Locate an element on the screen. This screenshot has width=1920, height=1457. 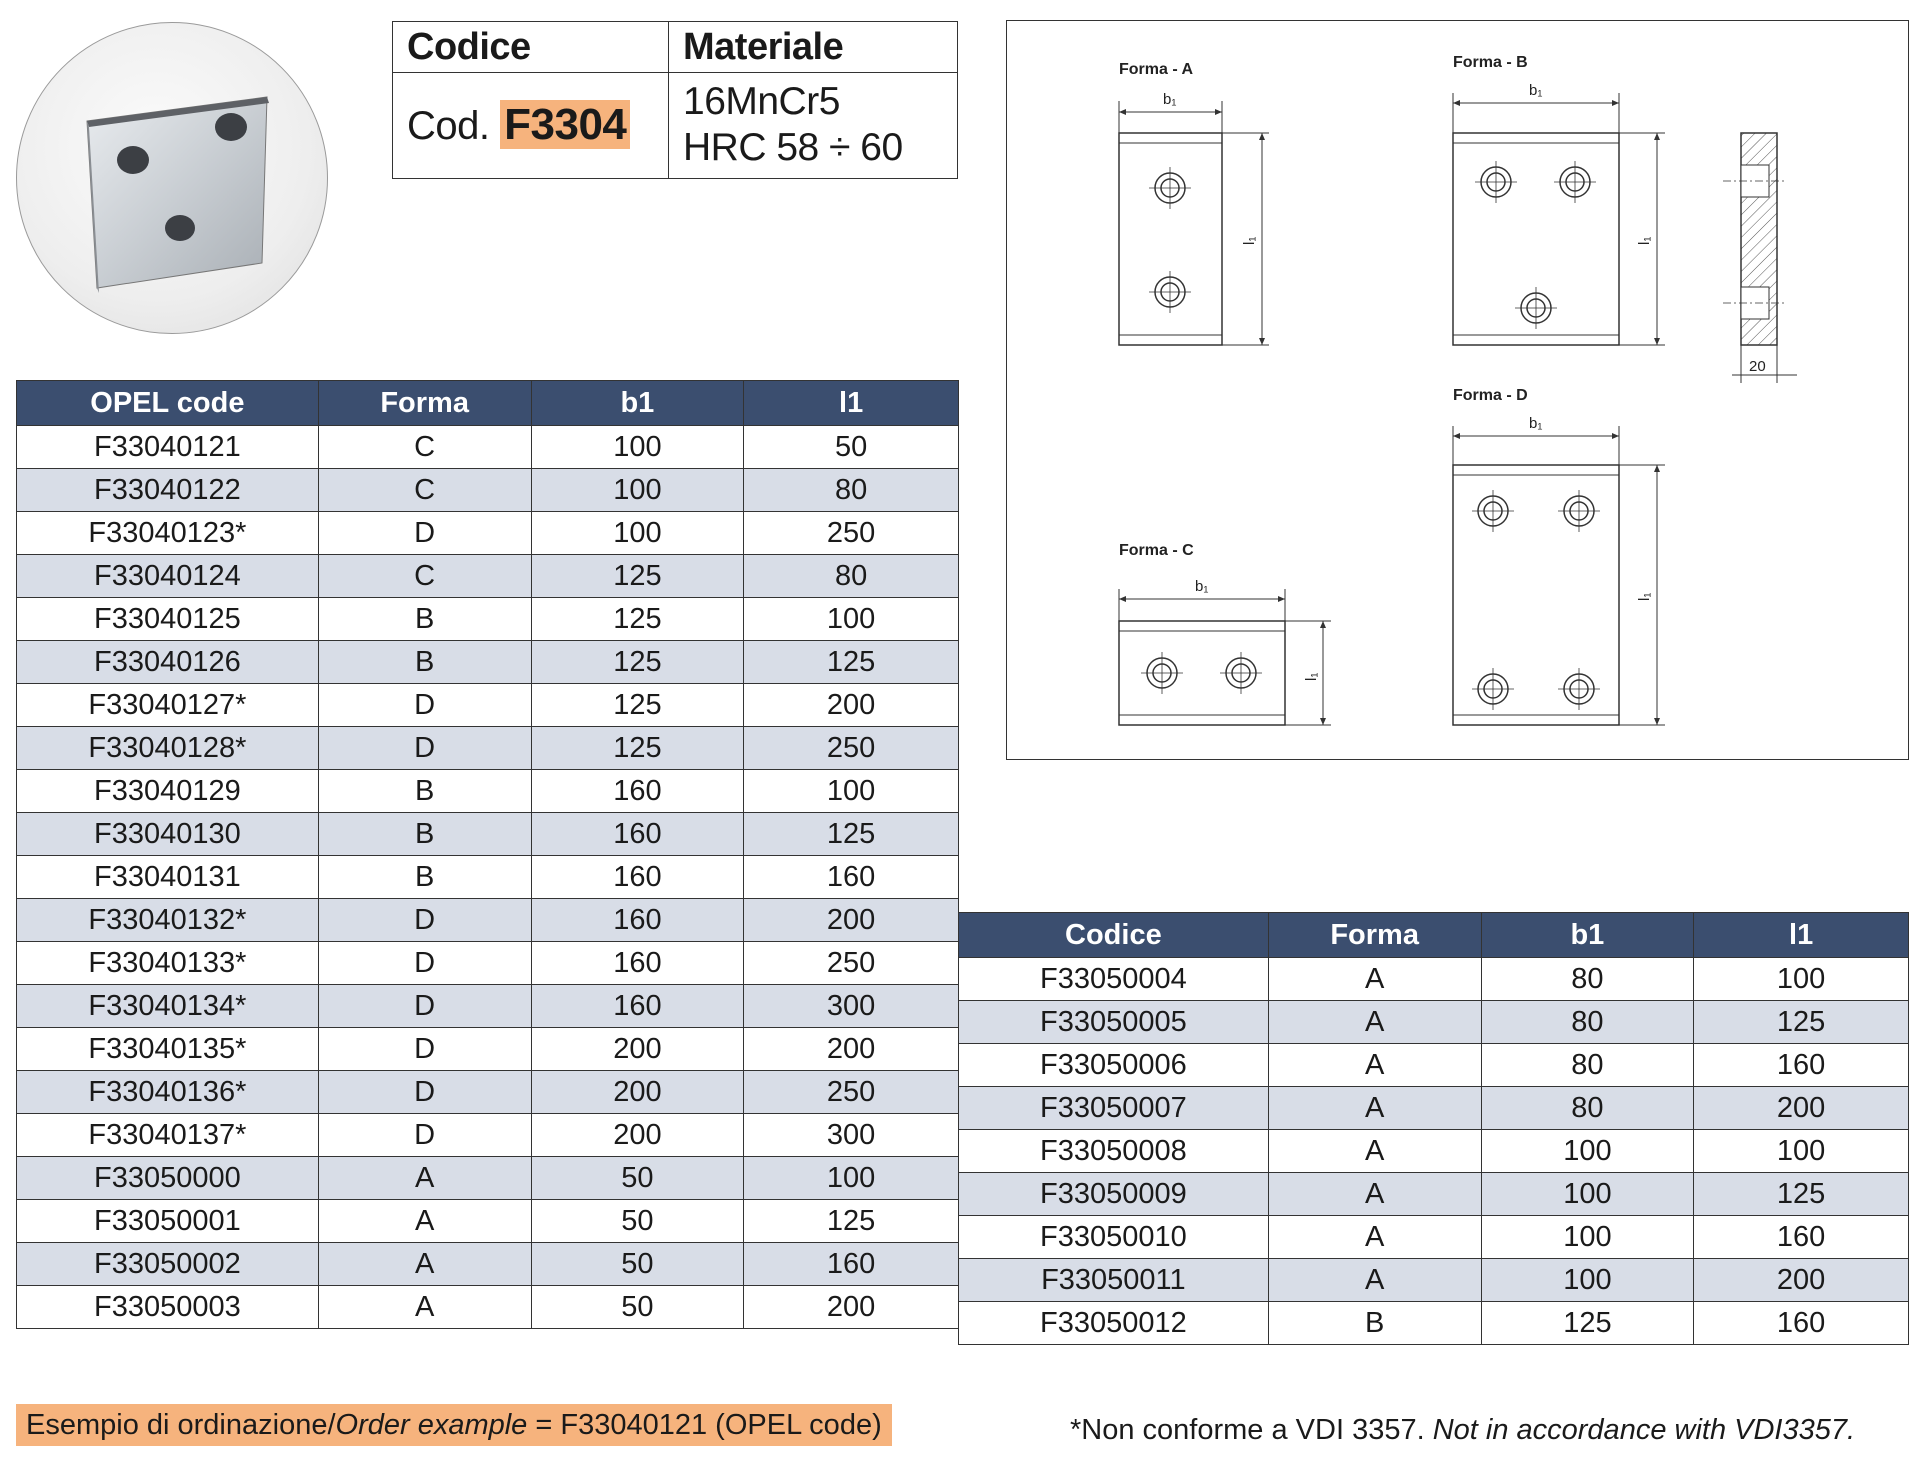
materiale-header: Materiale is located at coordinates (763, 47).